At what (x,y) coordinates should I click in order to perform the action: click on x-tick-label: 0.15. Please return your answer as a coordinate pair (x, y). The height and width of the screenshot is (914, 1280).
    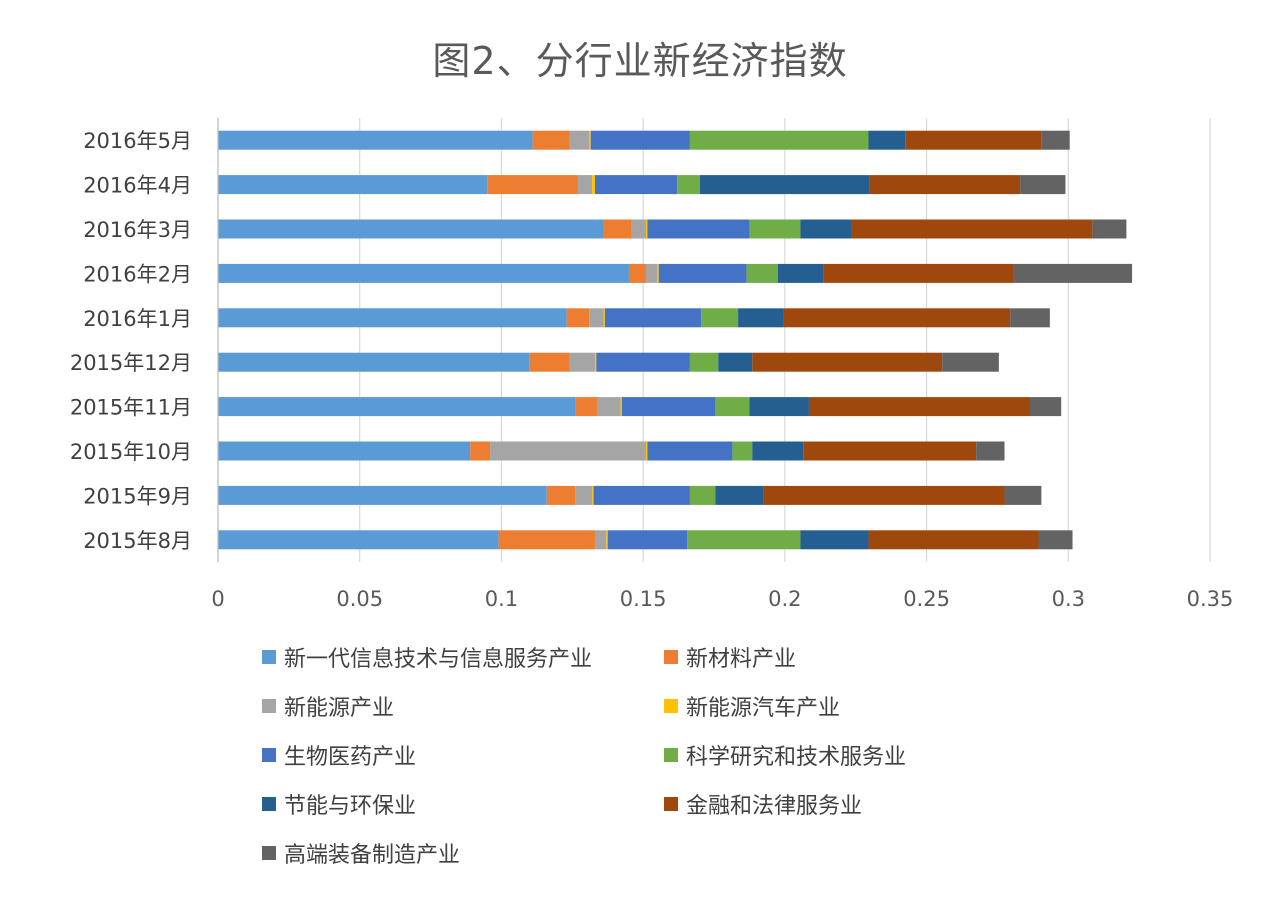
    Looking at the image, I should click on (643, 599).